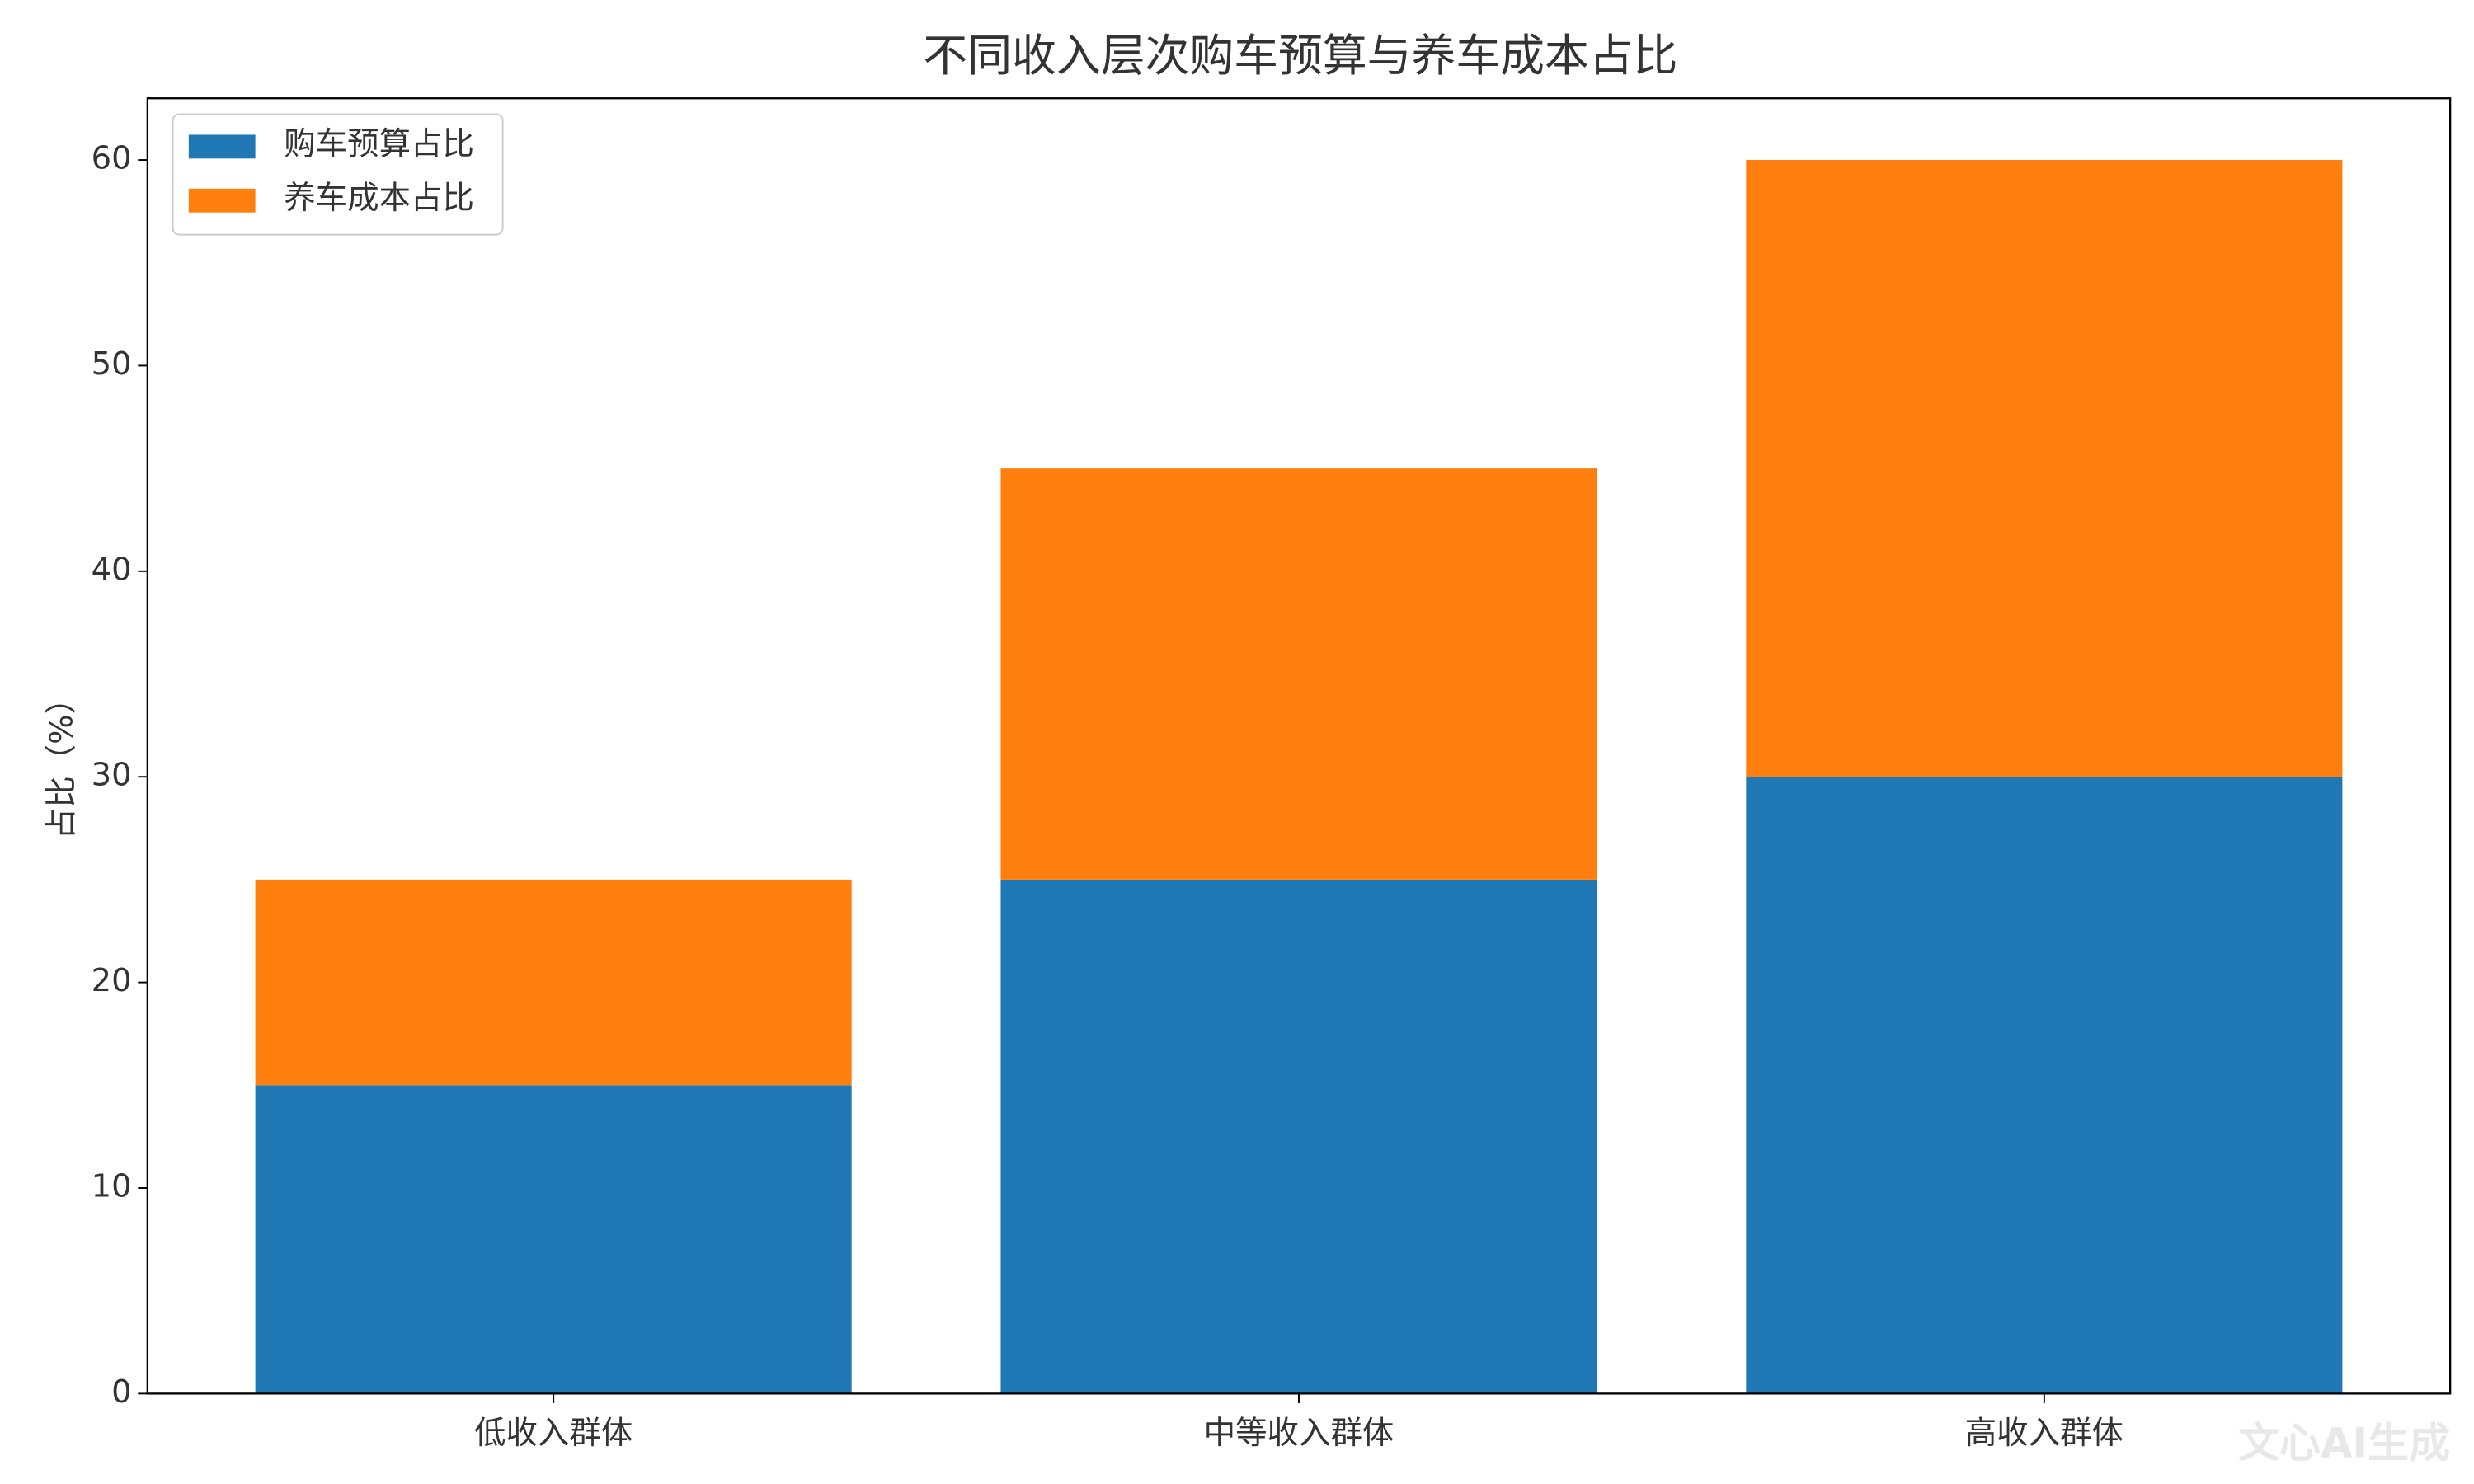 This screenshot has height=1484, width=2474. Describe the element at coordinates (112, 158) in the screenshot. I see `y-tick-label: 60` at that location.